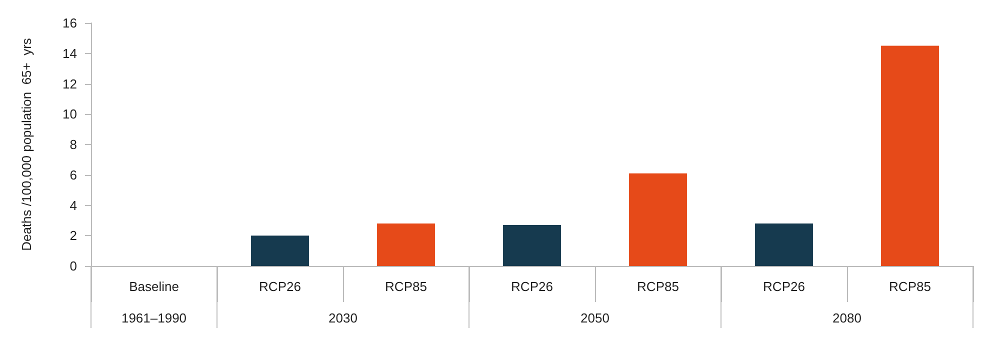 Image resolution: width=993 pixels, height=346 pixels. I want to click on y-tick-label: 0, so click(73, 266).